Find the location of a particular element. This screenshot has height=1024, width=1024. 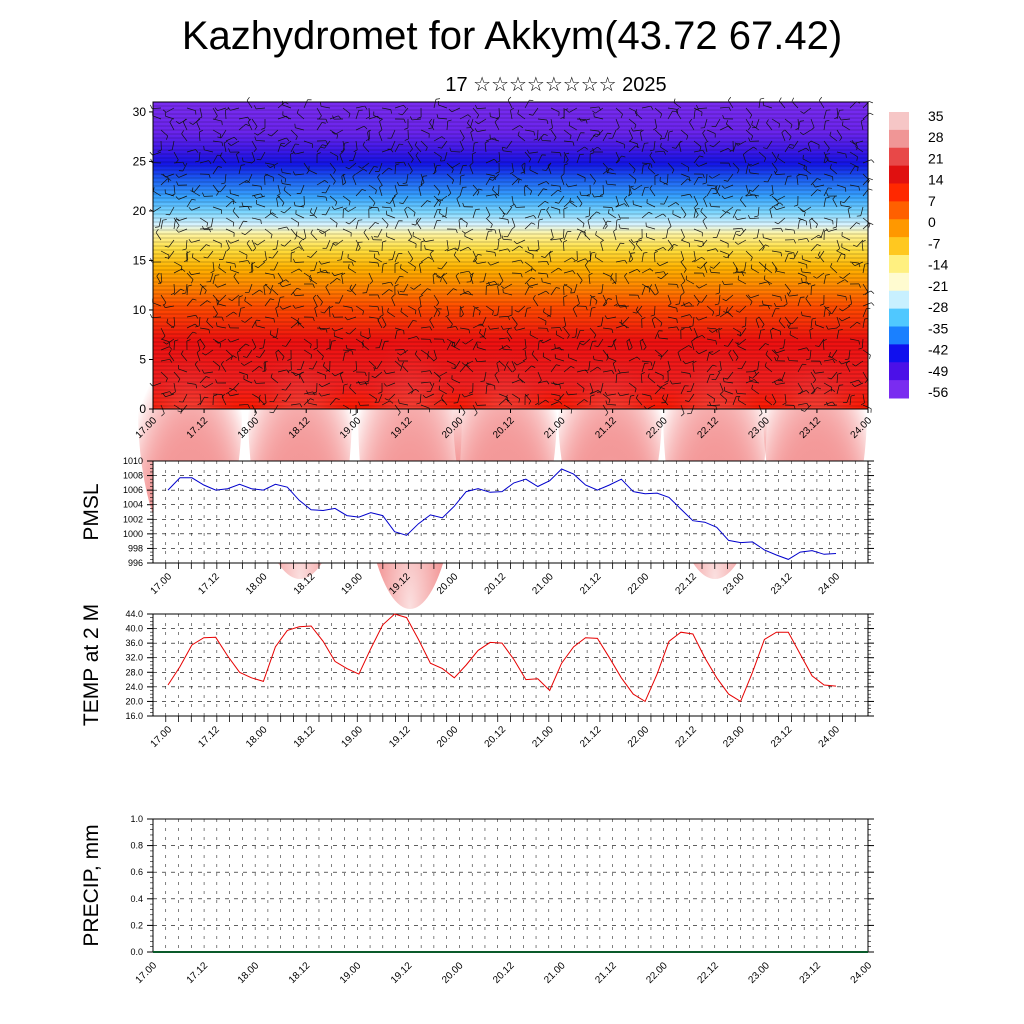

x-tick-label: 19.12 is located at coordinates (402, 973).